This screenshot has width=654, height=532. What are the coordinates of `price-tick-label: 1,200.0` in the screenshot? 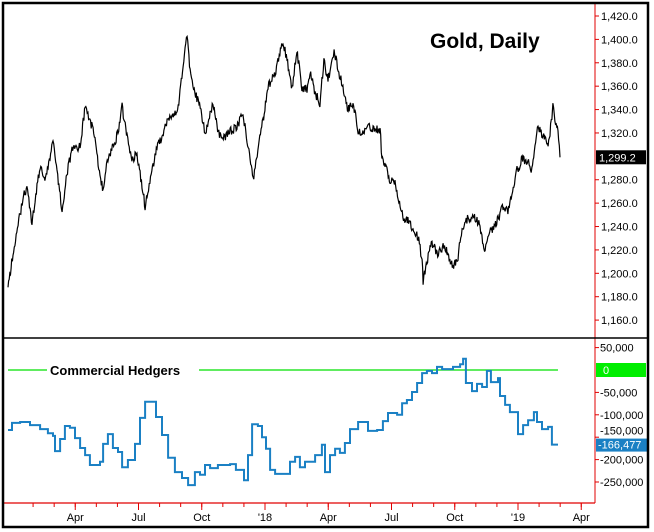 It's located at (619, 274).